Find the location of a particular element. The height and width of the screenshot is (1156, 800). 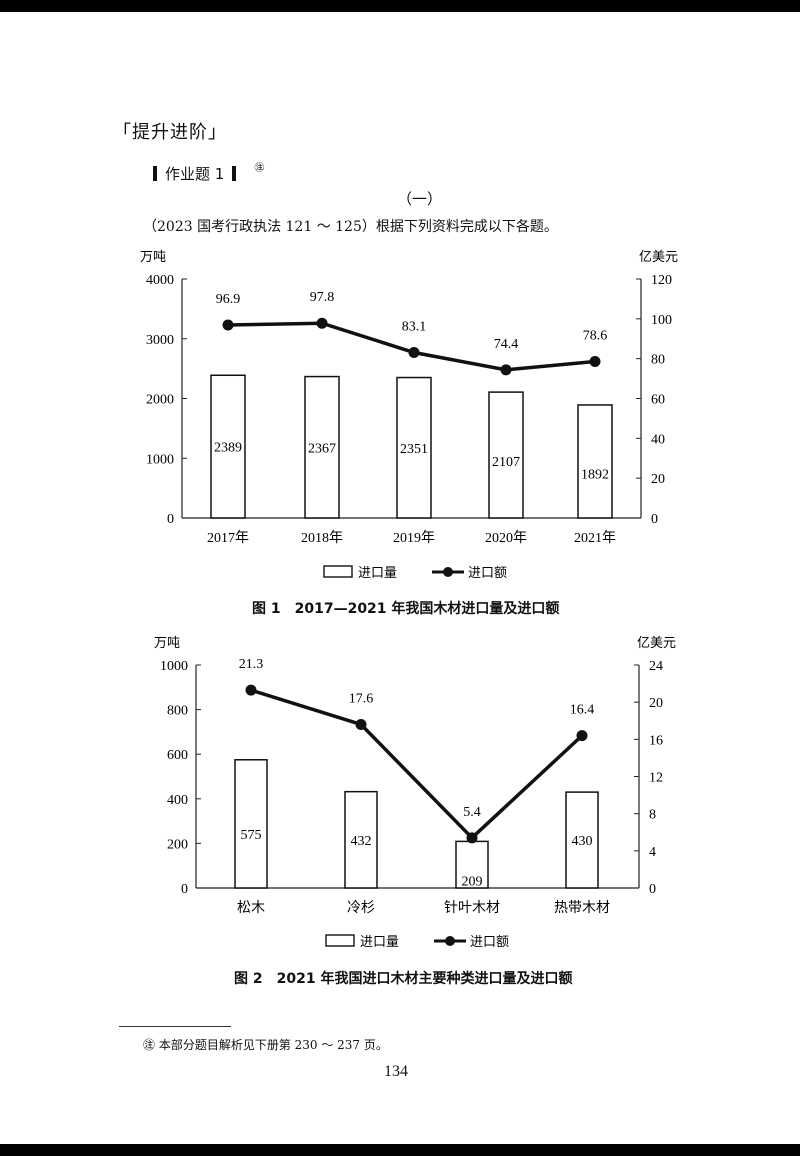

bar-value-label: 209 is located at coordinates (472, 882).